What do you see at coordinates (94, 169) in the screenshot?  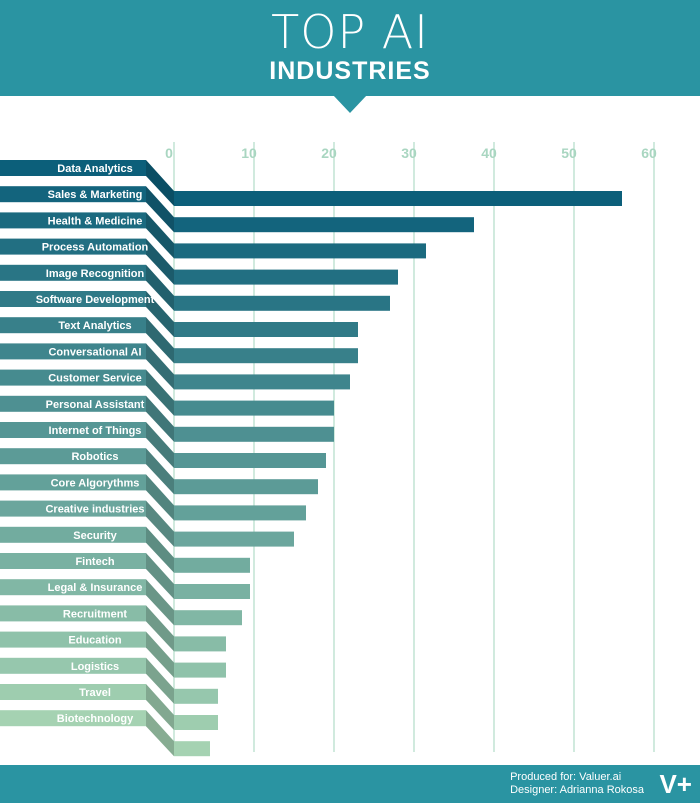 I see `category-label: Data Analytics` at bounding box center [94, 169].